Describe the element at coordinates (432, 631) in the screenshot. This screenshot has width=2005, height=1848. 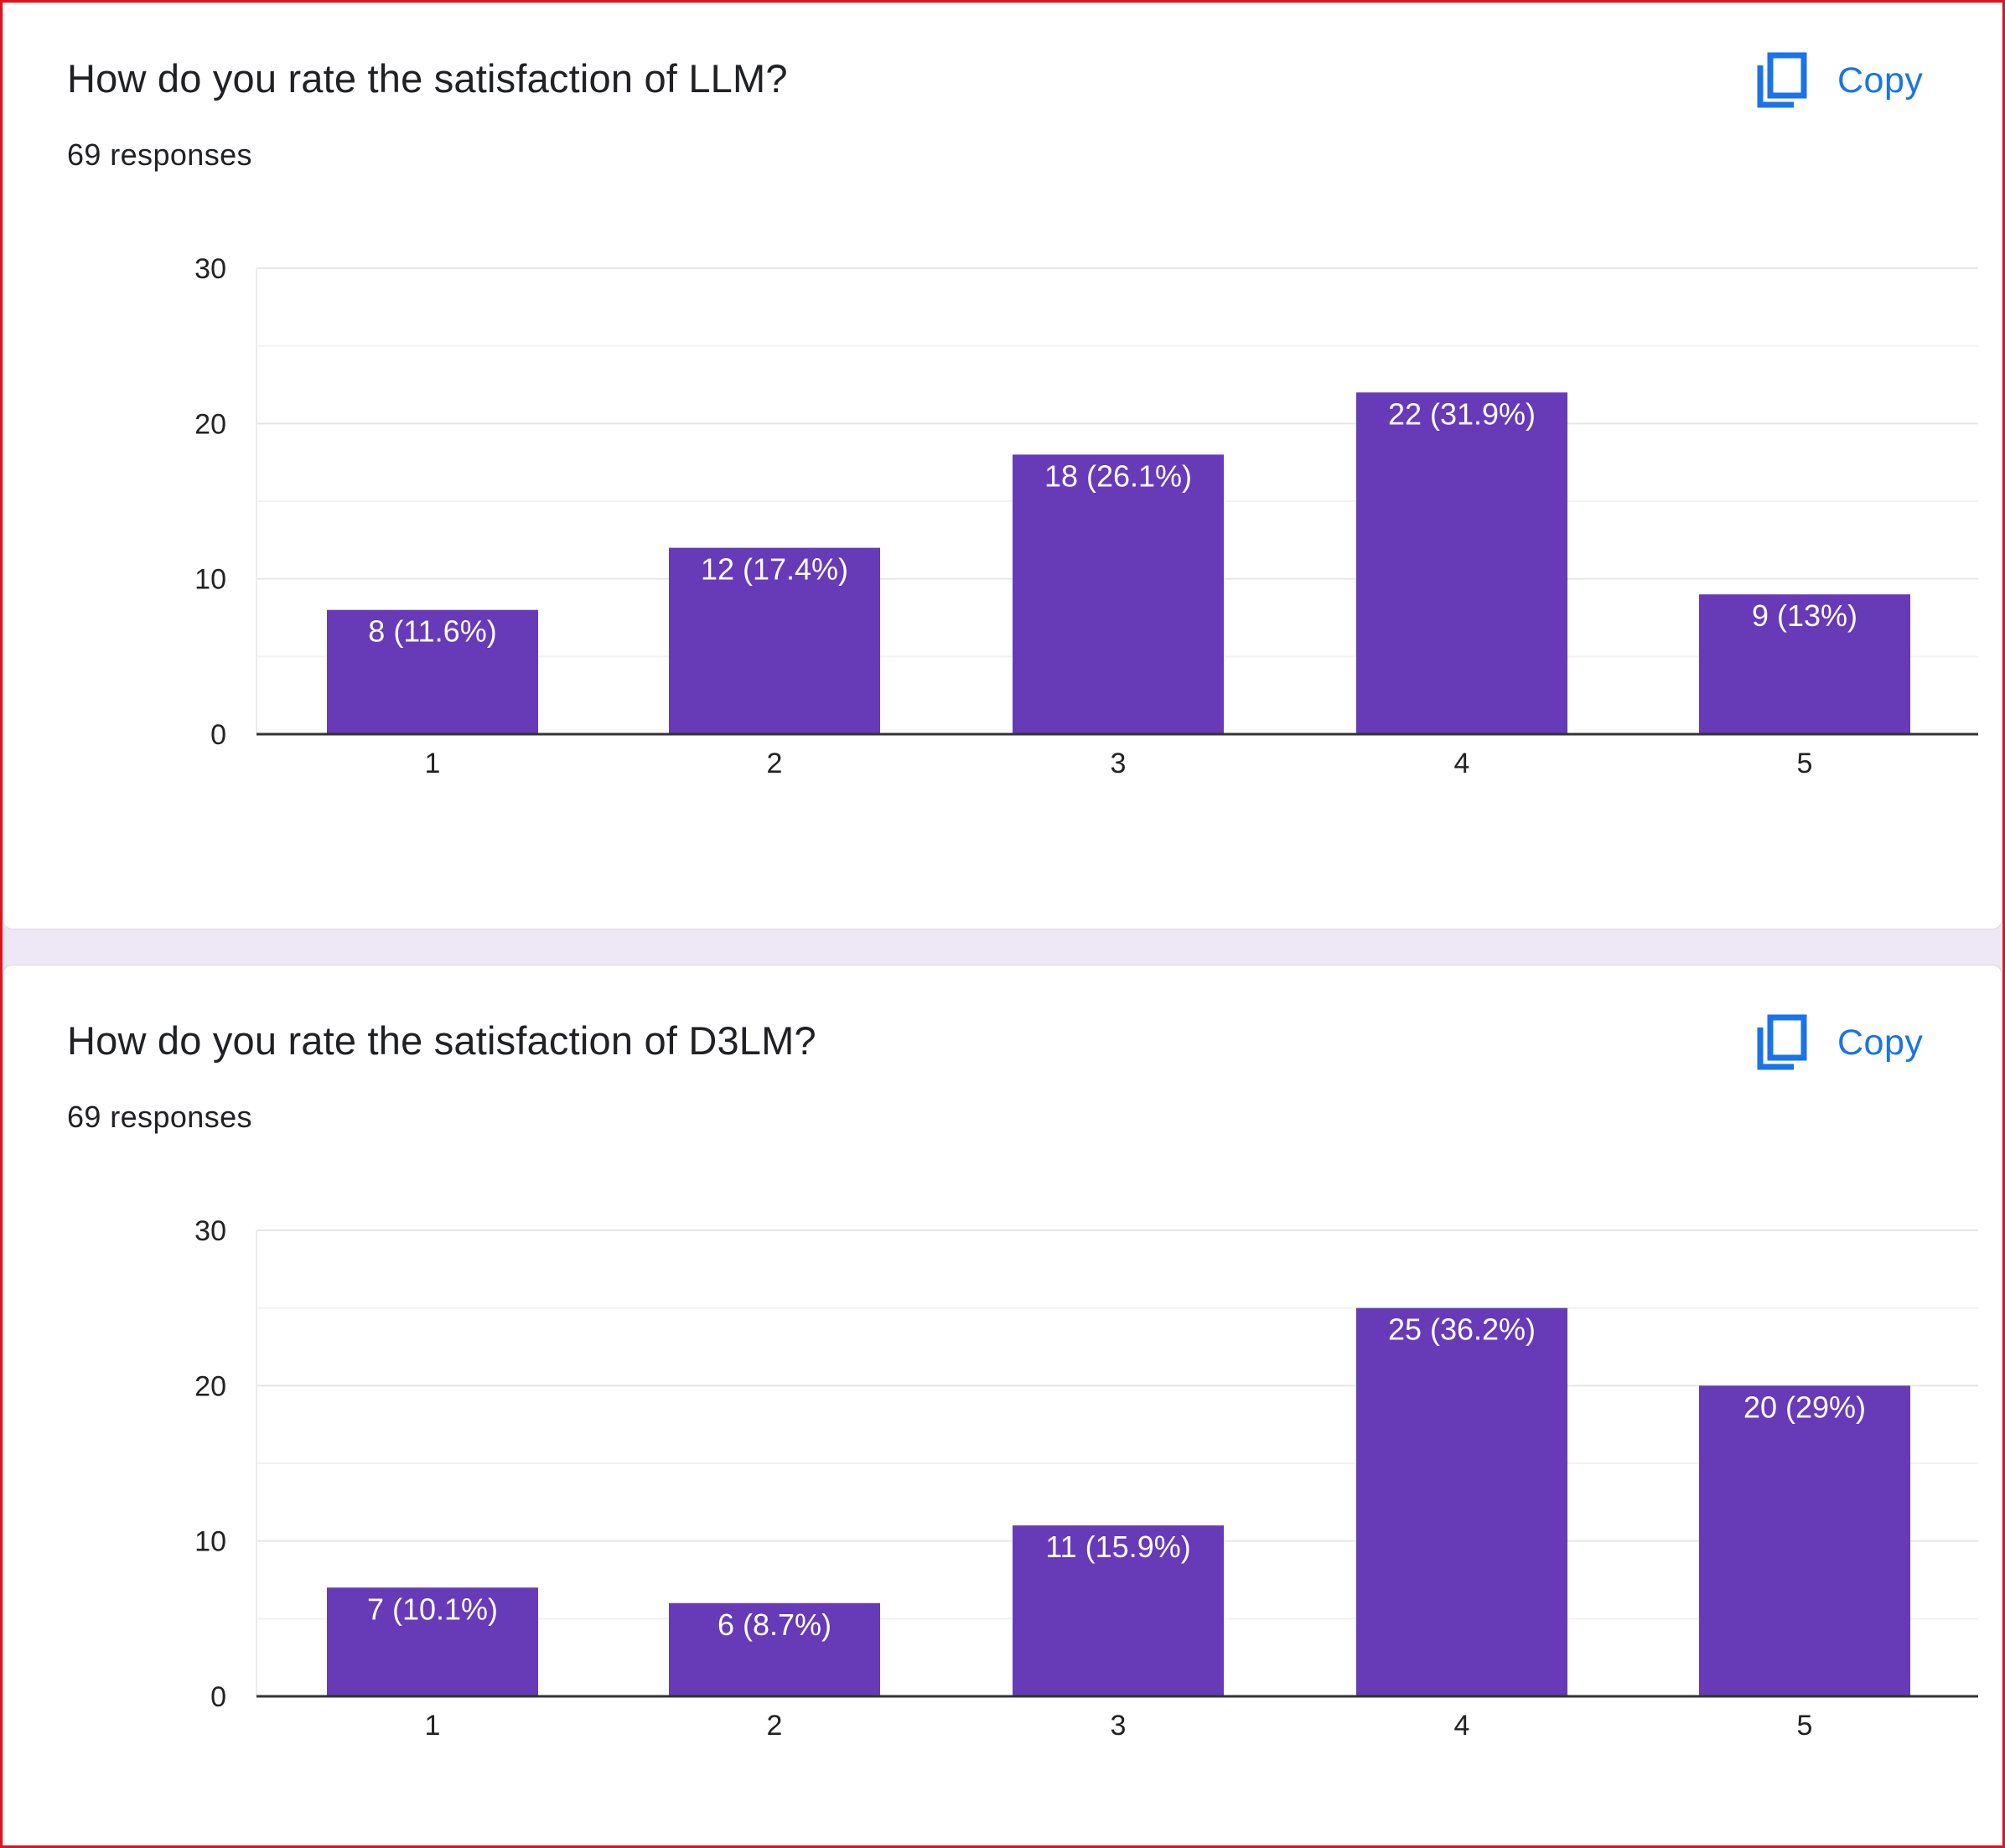
I see `bar-data-label: 8 (11.6%)` at that location.